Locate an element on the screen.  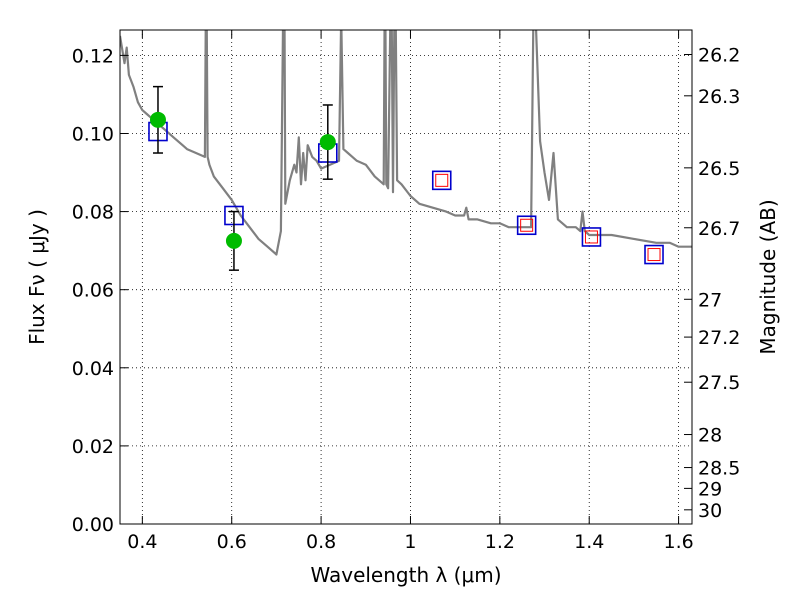
y-tick-label: 0.08 is located at coordinates (93, 213).